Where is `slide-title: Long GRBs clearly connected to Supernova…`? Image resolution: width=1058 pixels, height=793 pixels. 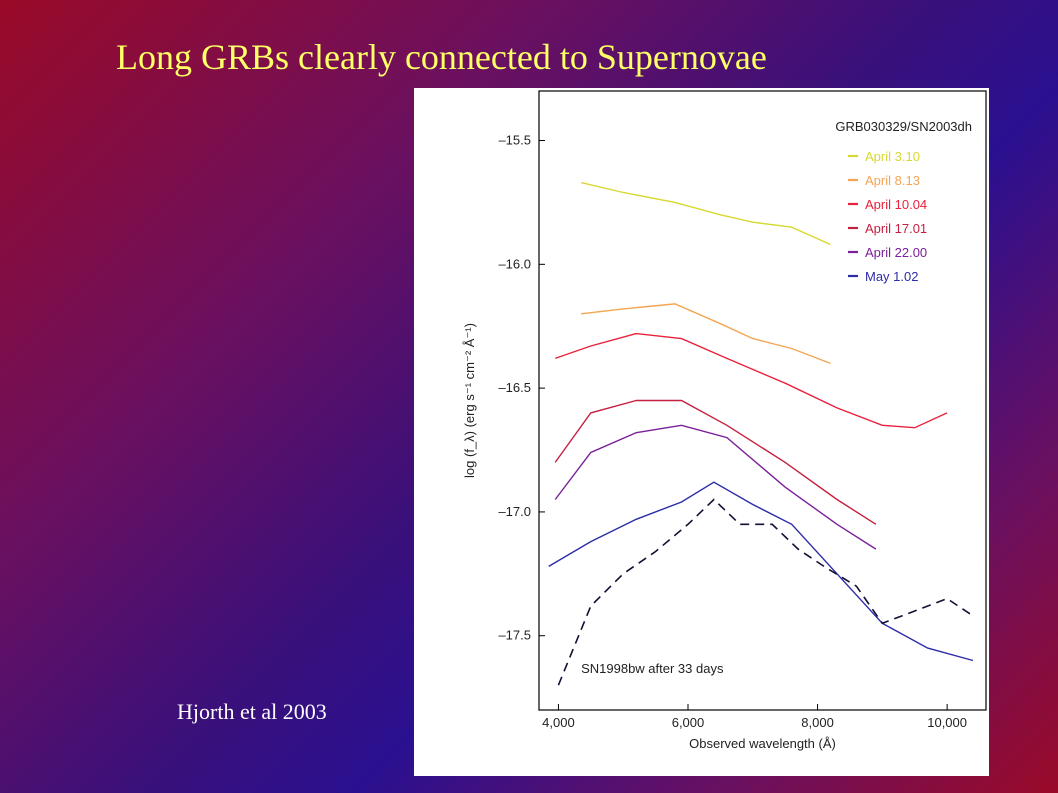 slide-title: Long GRBs clearly connected to Supernova… is located at coordinates (441, 57).